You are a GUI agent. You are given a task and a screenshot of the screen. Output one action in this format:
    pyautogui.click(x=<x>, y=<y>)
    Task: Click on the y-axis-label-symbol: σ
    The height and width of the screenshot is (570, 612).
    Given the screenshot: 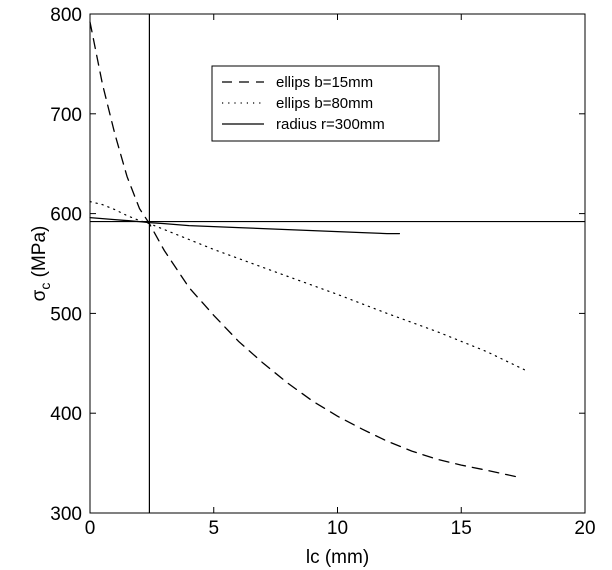 What is the action you would take?
    pyautogui.click(x=39, y=295)
    